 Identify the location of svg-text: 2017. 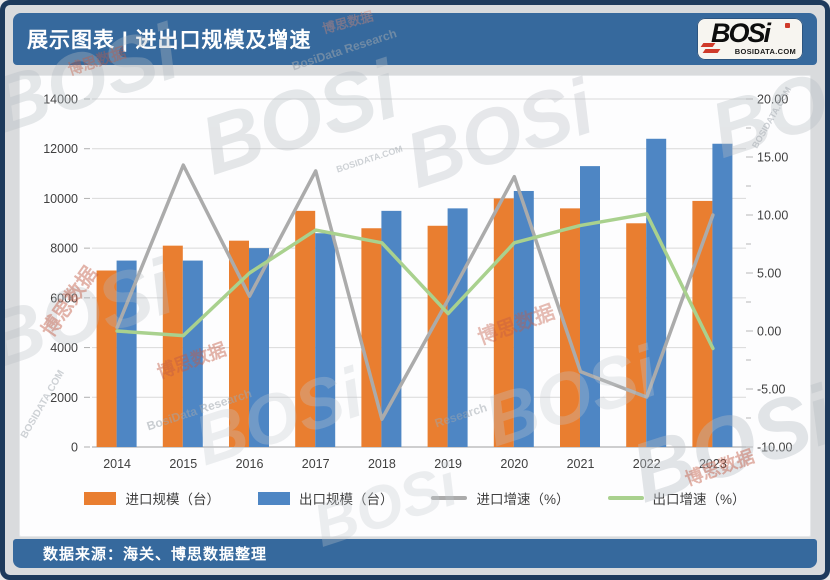
(316, 464).